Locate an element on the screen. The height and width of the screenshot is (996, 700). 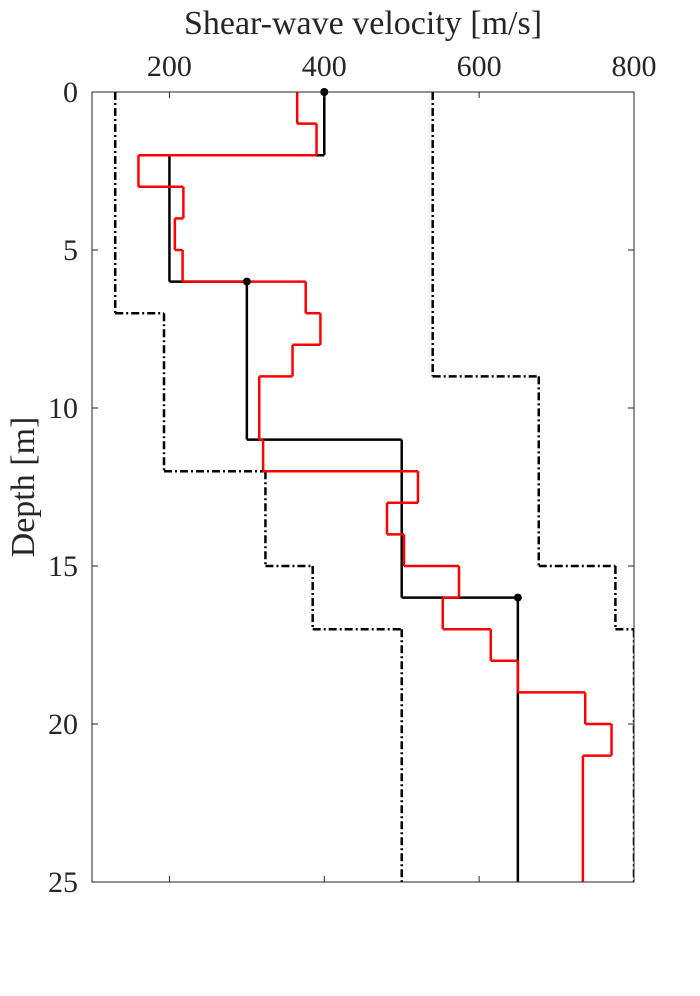
y-tick-label: 20 is located at coordinates (63, 724).